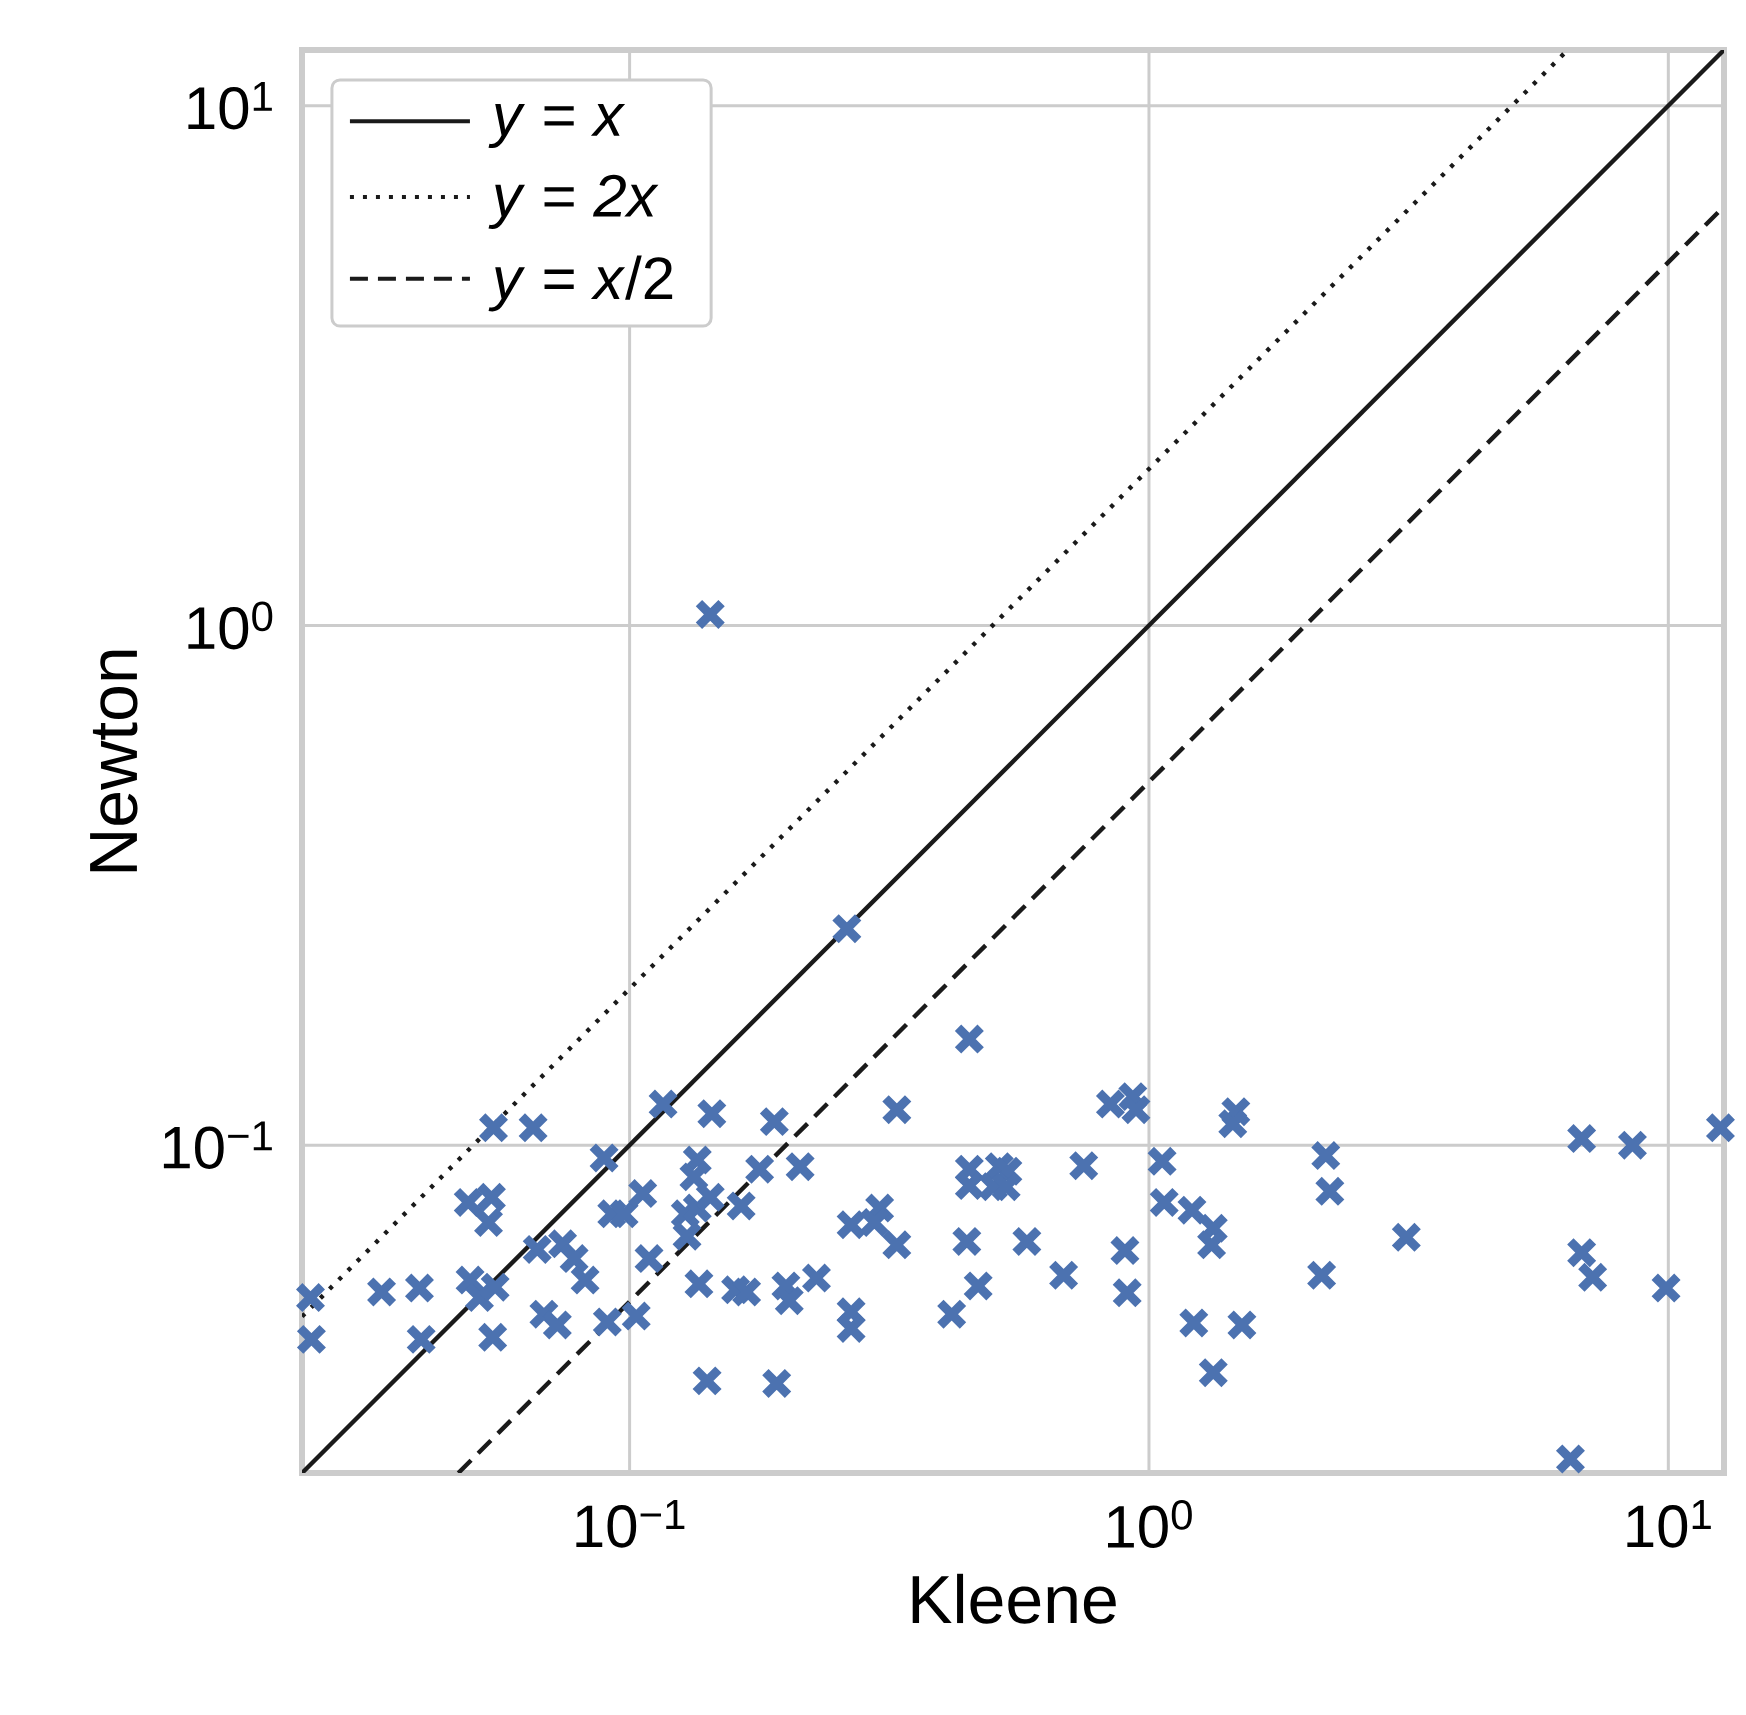 This screenshot has height=1715, width=1746. I want to click on x-tick-label: 10$^{0}$, so click(1150, 1524).